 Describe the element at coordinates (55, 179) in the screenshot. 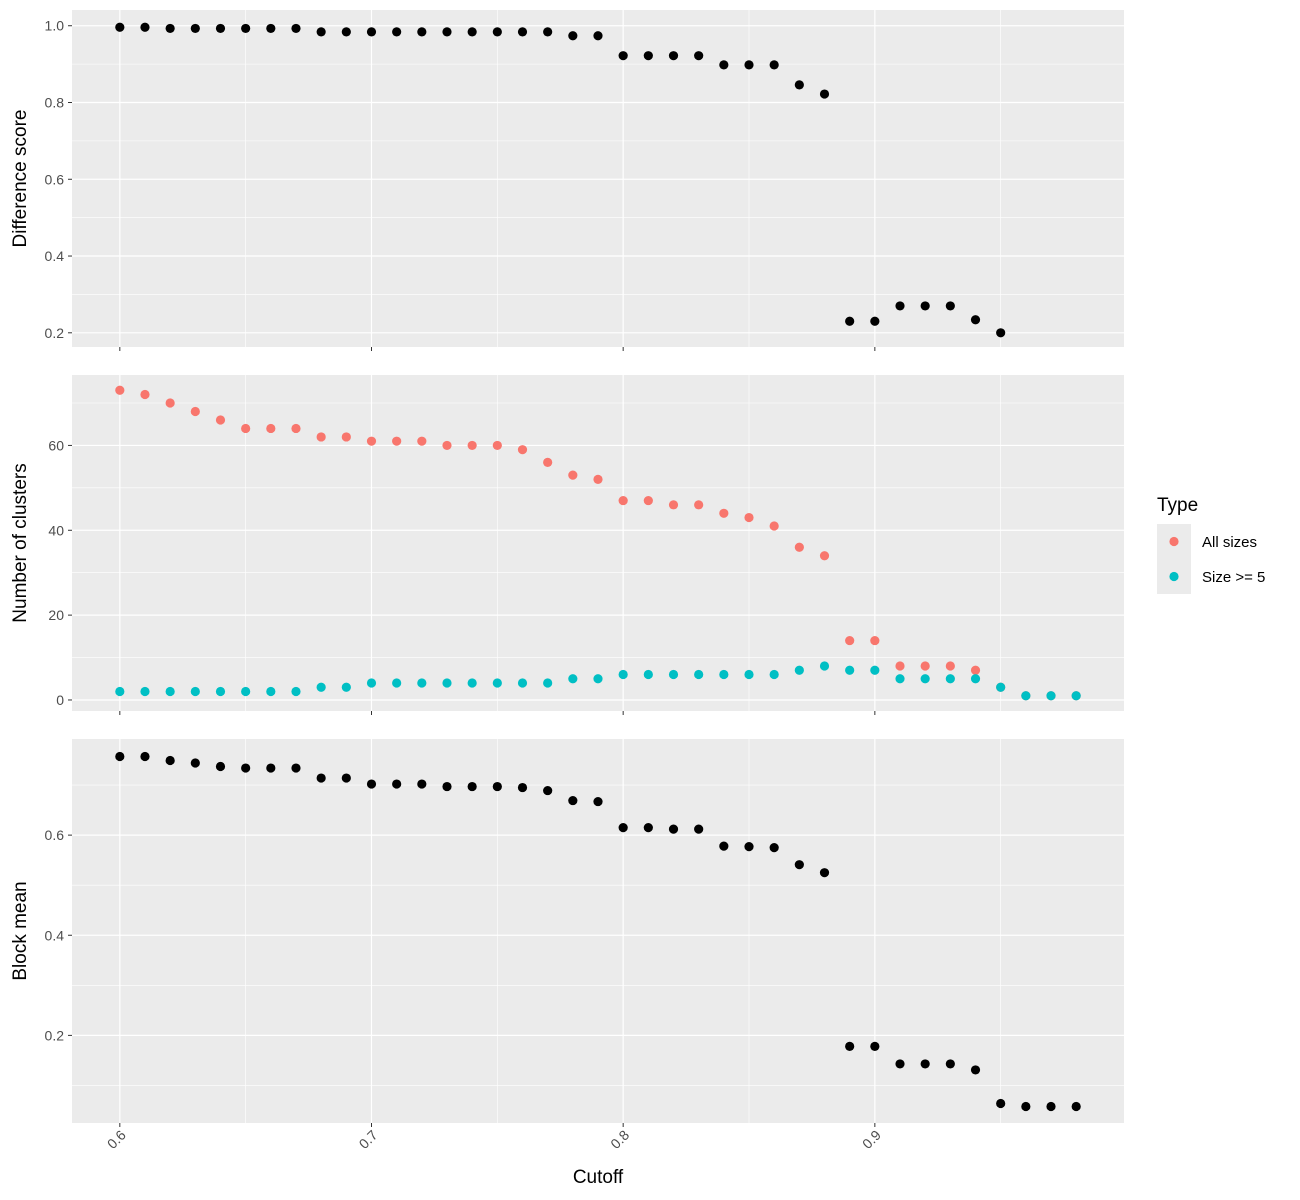

I see `y-tick-label: 0.6` at that location.